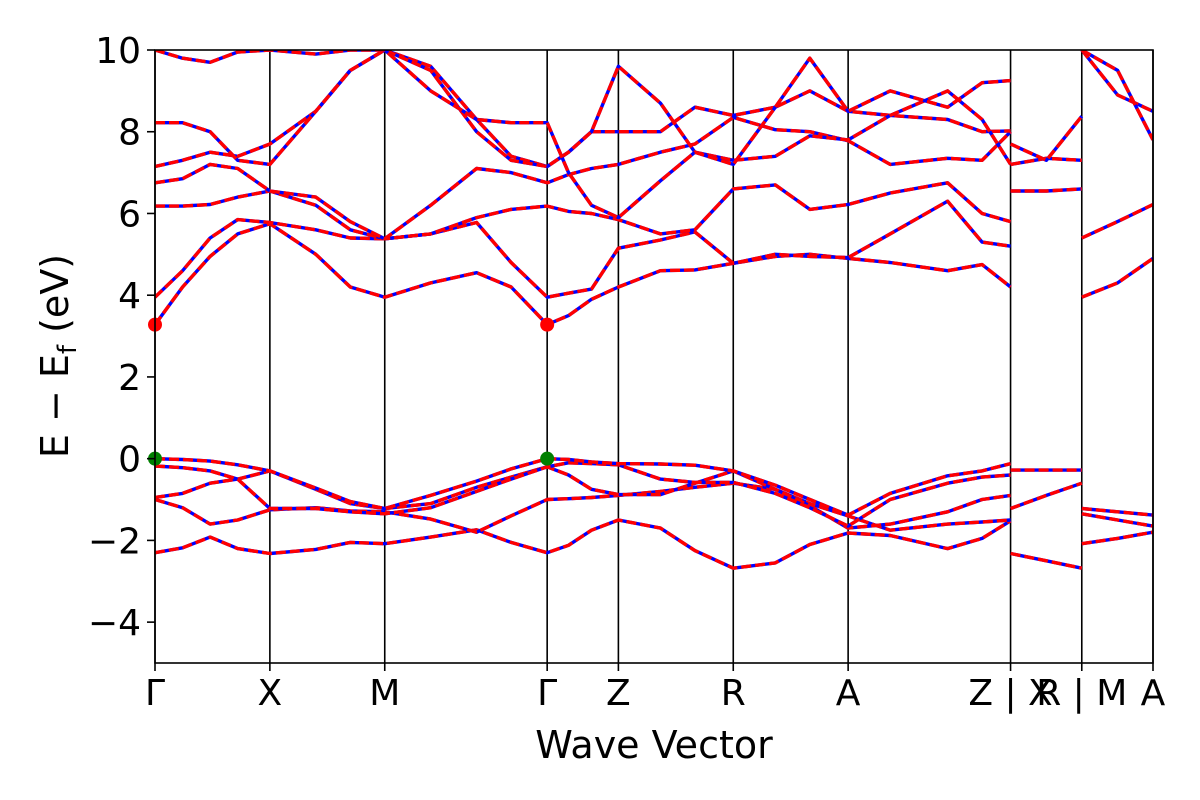  Describe the element at coordinates (114, 541) in the screenshot. I see `y-tick-label: −2` at that location.